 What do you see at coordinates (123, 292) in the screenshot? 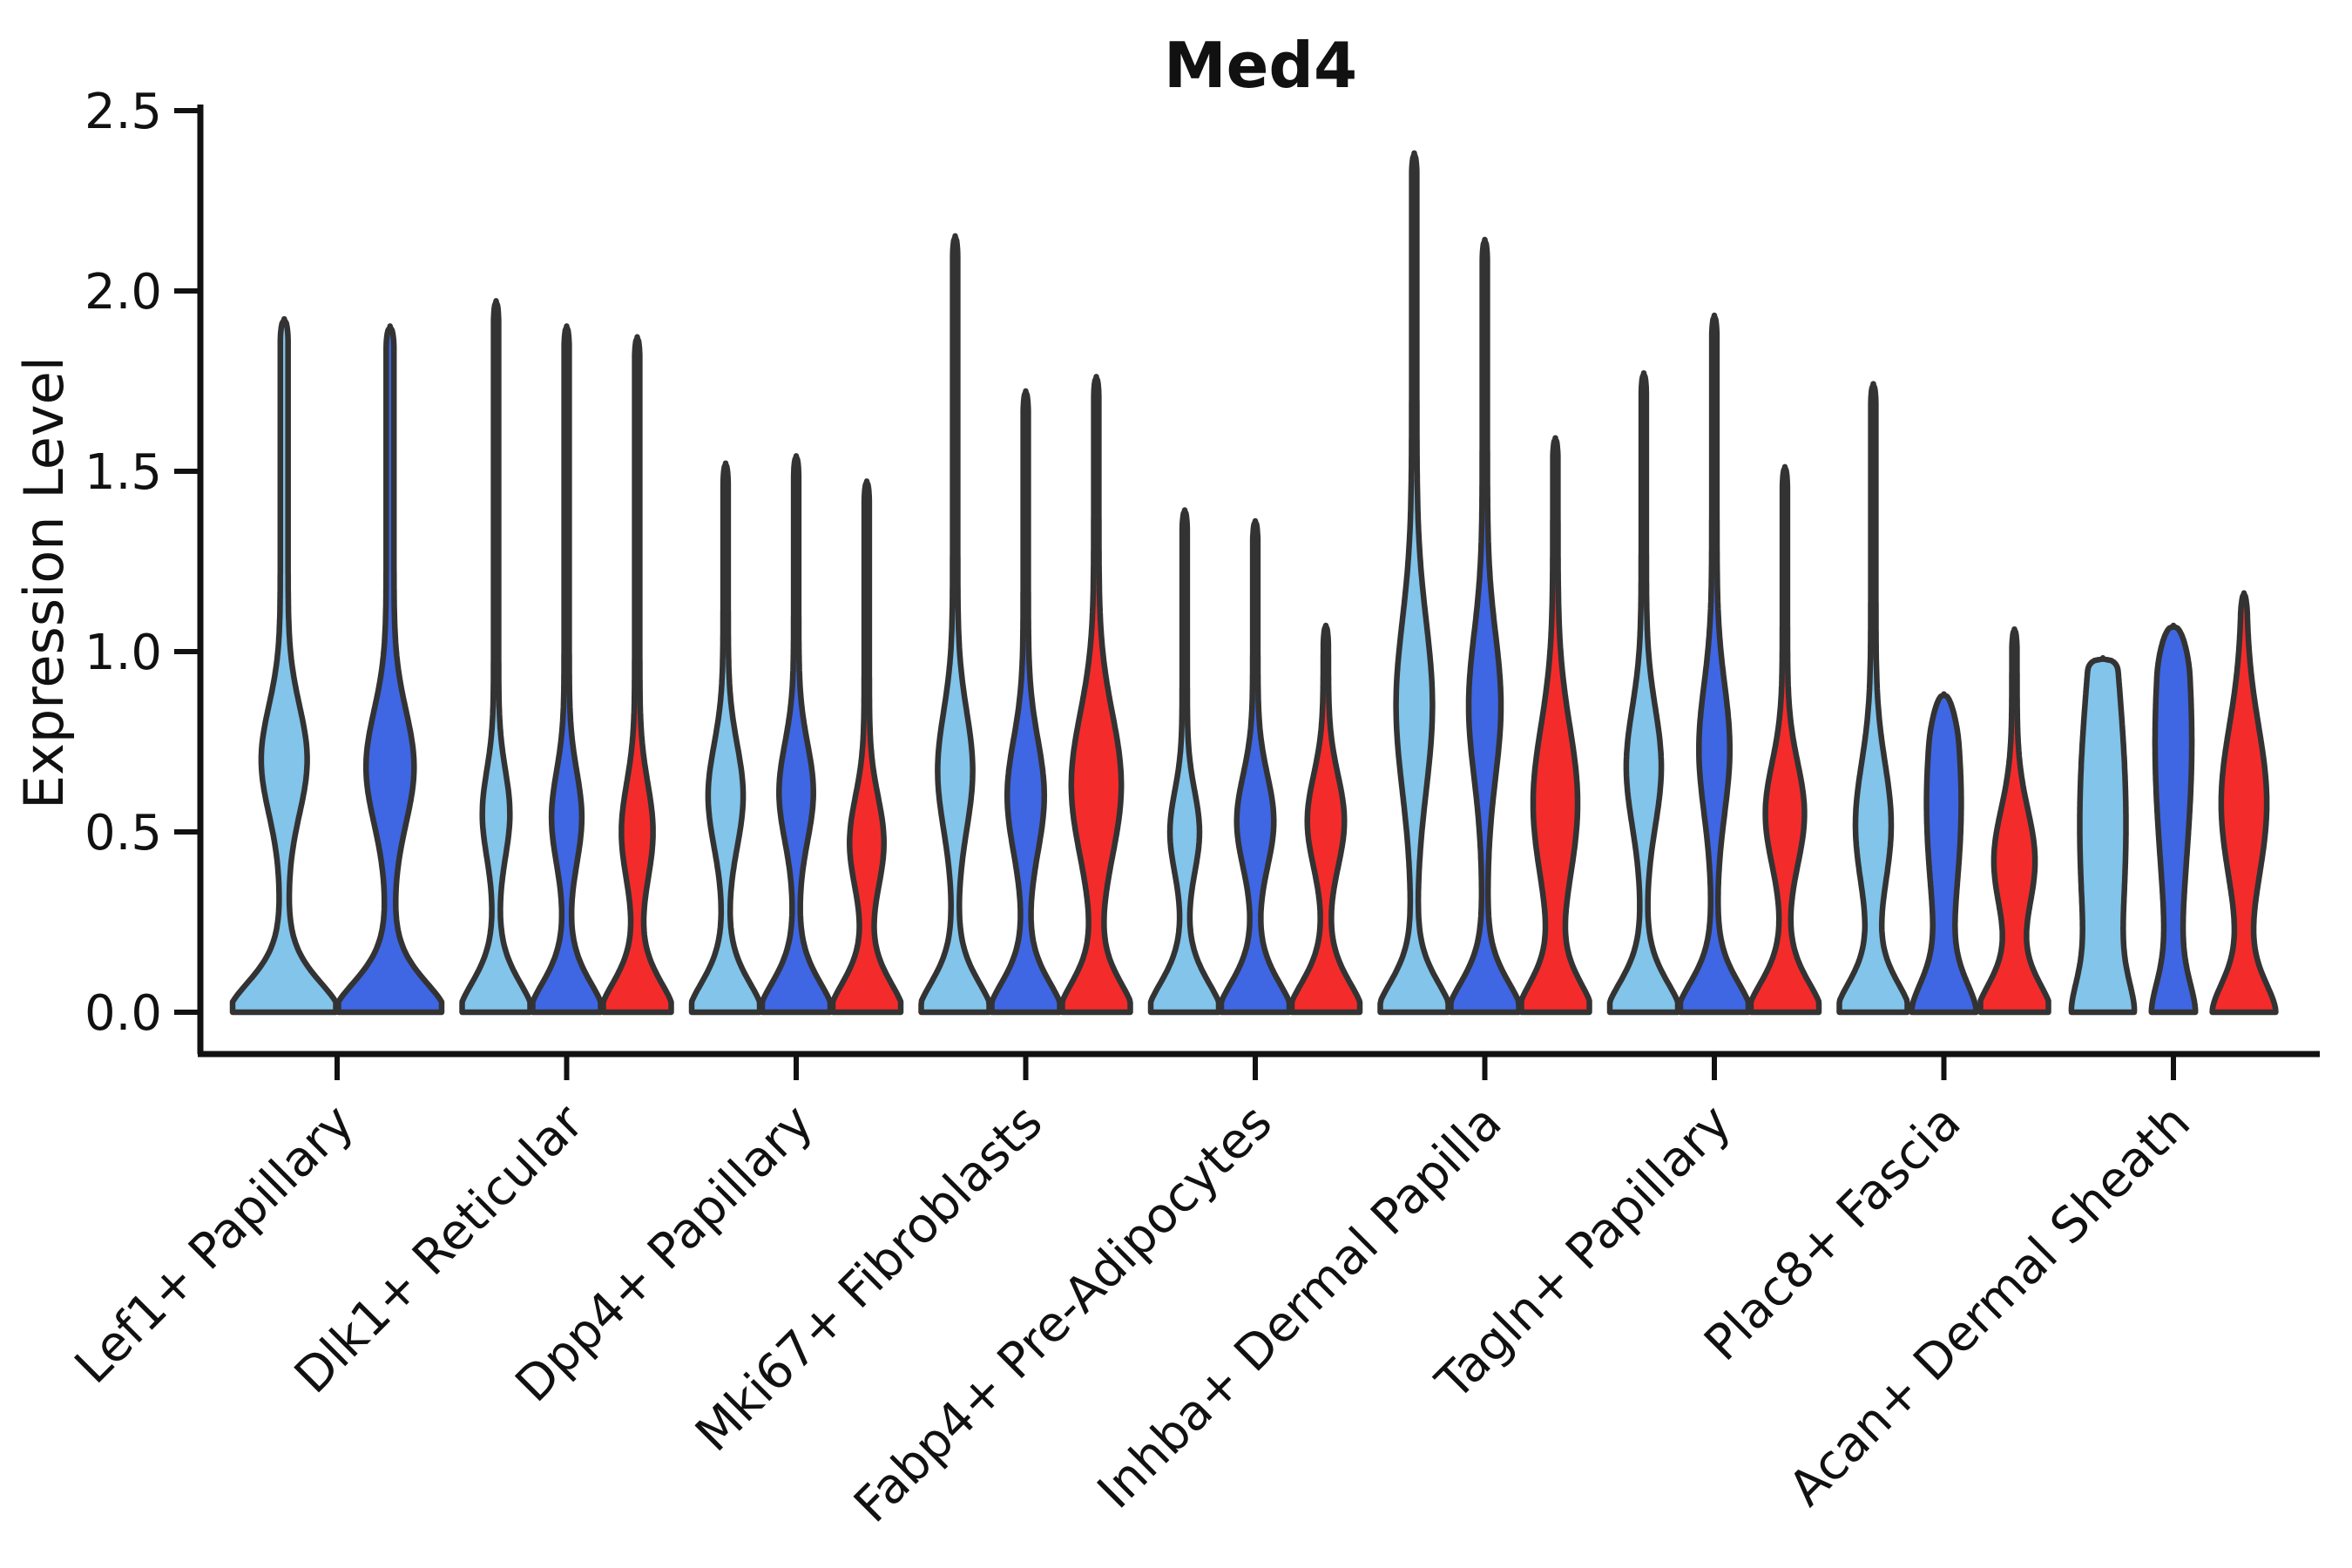
I see `y-tick-label: 2.0` at bounding box center [123, 292].